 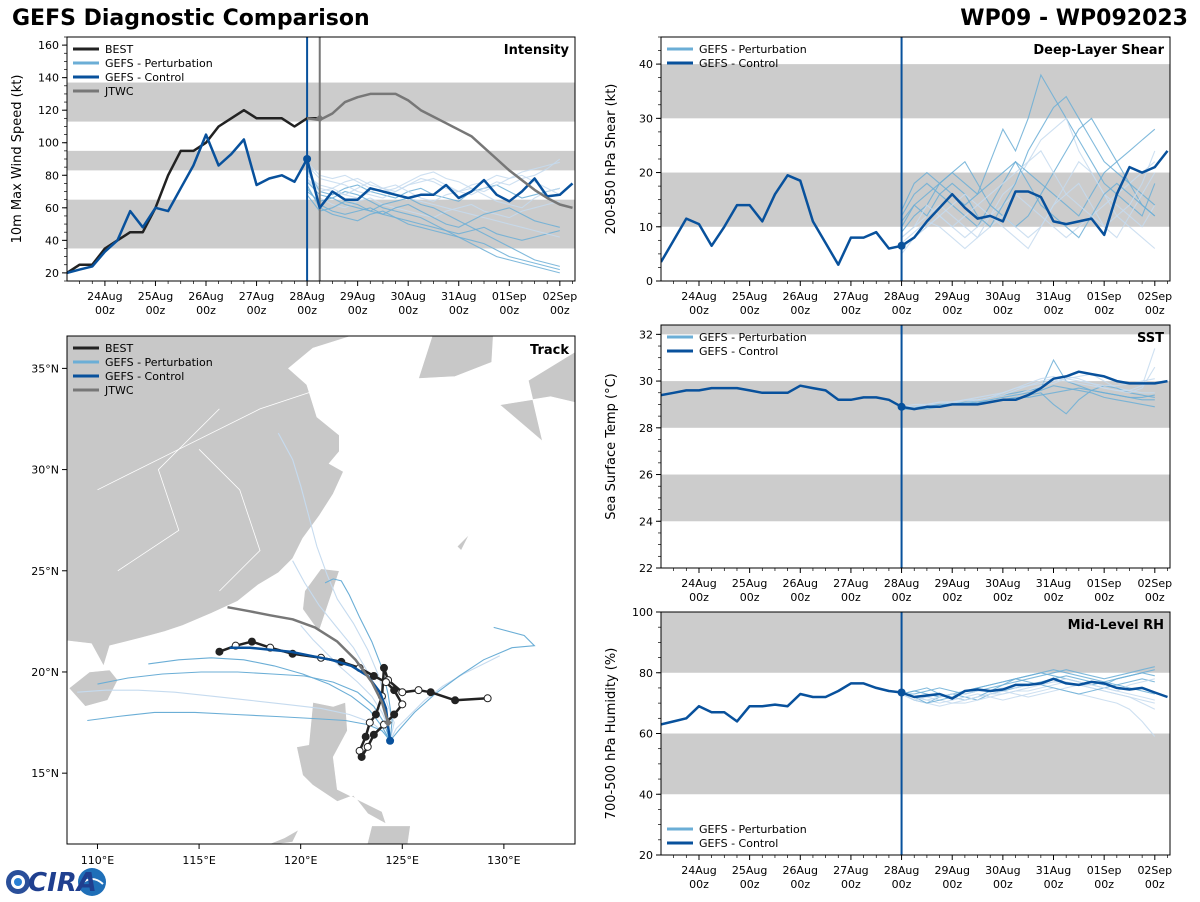 What do you see at coordinates (537, 50) in the screenshot?
I see `panel-title: Intensity` at bounding box center [537, 50].